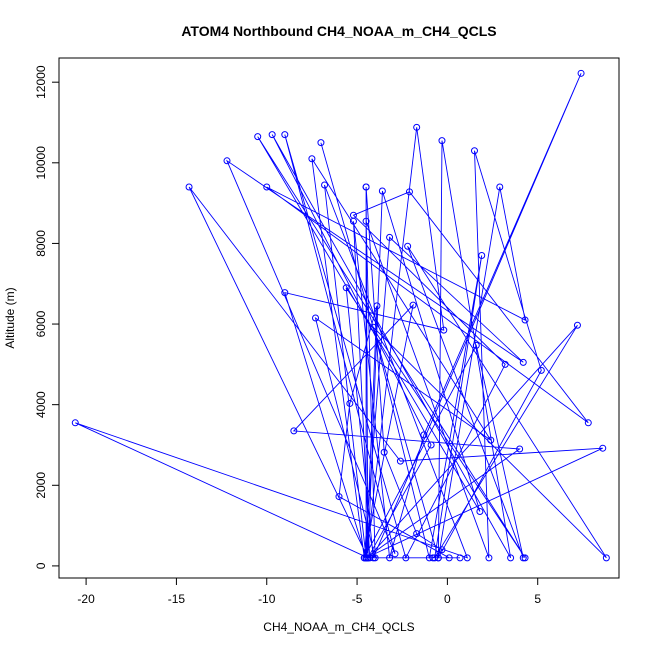 The width and height of the screenshot is (650, 650). Describe the element at coordinates (177, 599) in the screenshot. I see `x-tick-label-1: -15` at that location.